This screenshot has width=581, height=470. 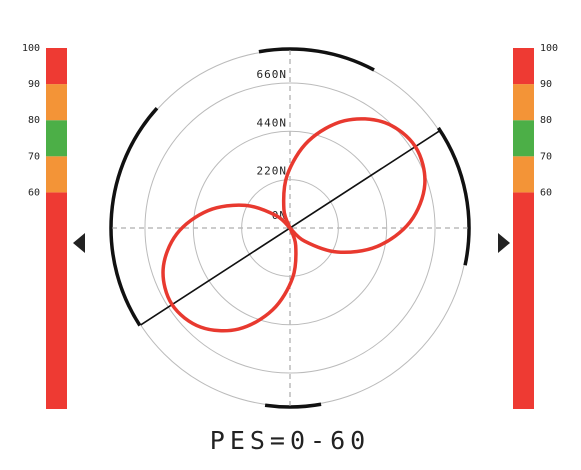 I want to click on r-tick-label: 220N, so click(x=272, y=171).